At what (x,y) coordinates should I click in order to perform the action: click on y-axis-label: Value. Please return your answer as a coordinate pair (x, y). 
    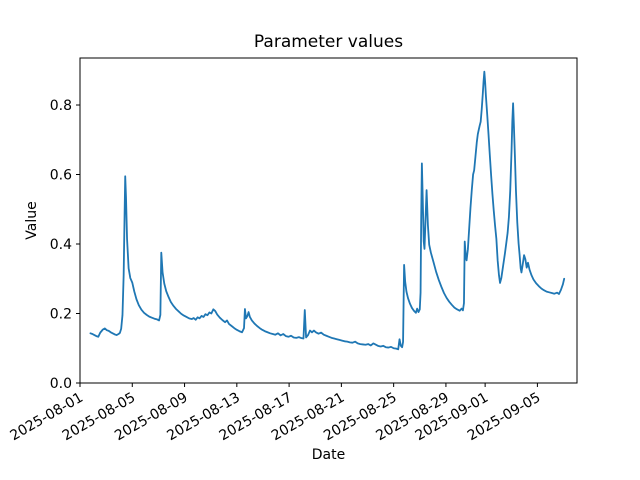
    Looking at the image, I should click on (32, 220).